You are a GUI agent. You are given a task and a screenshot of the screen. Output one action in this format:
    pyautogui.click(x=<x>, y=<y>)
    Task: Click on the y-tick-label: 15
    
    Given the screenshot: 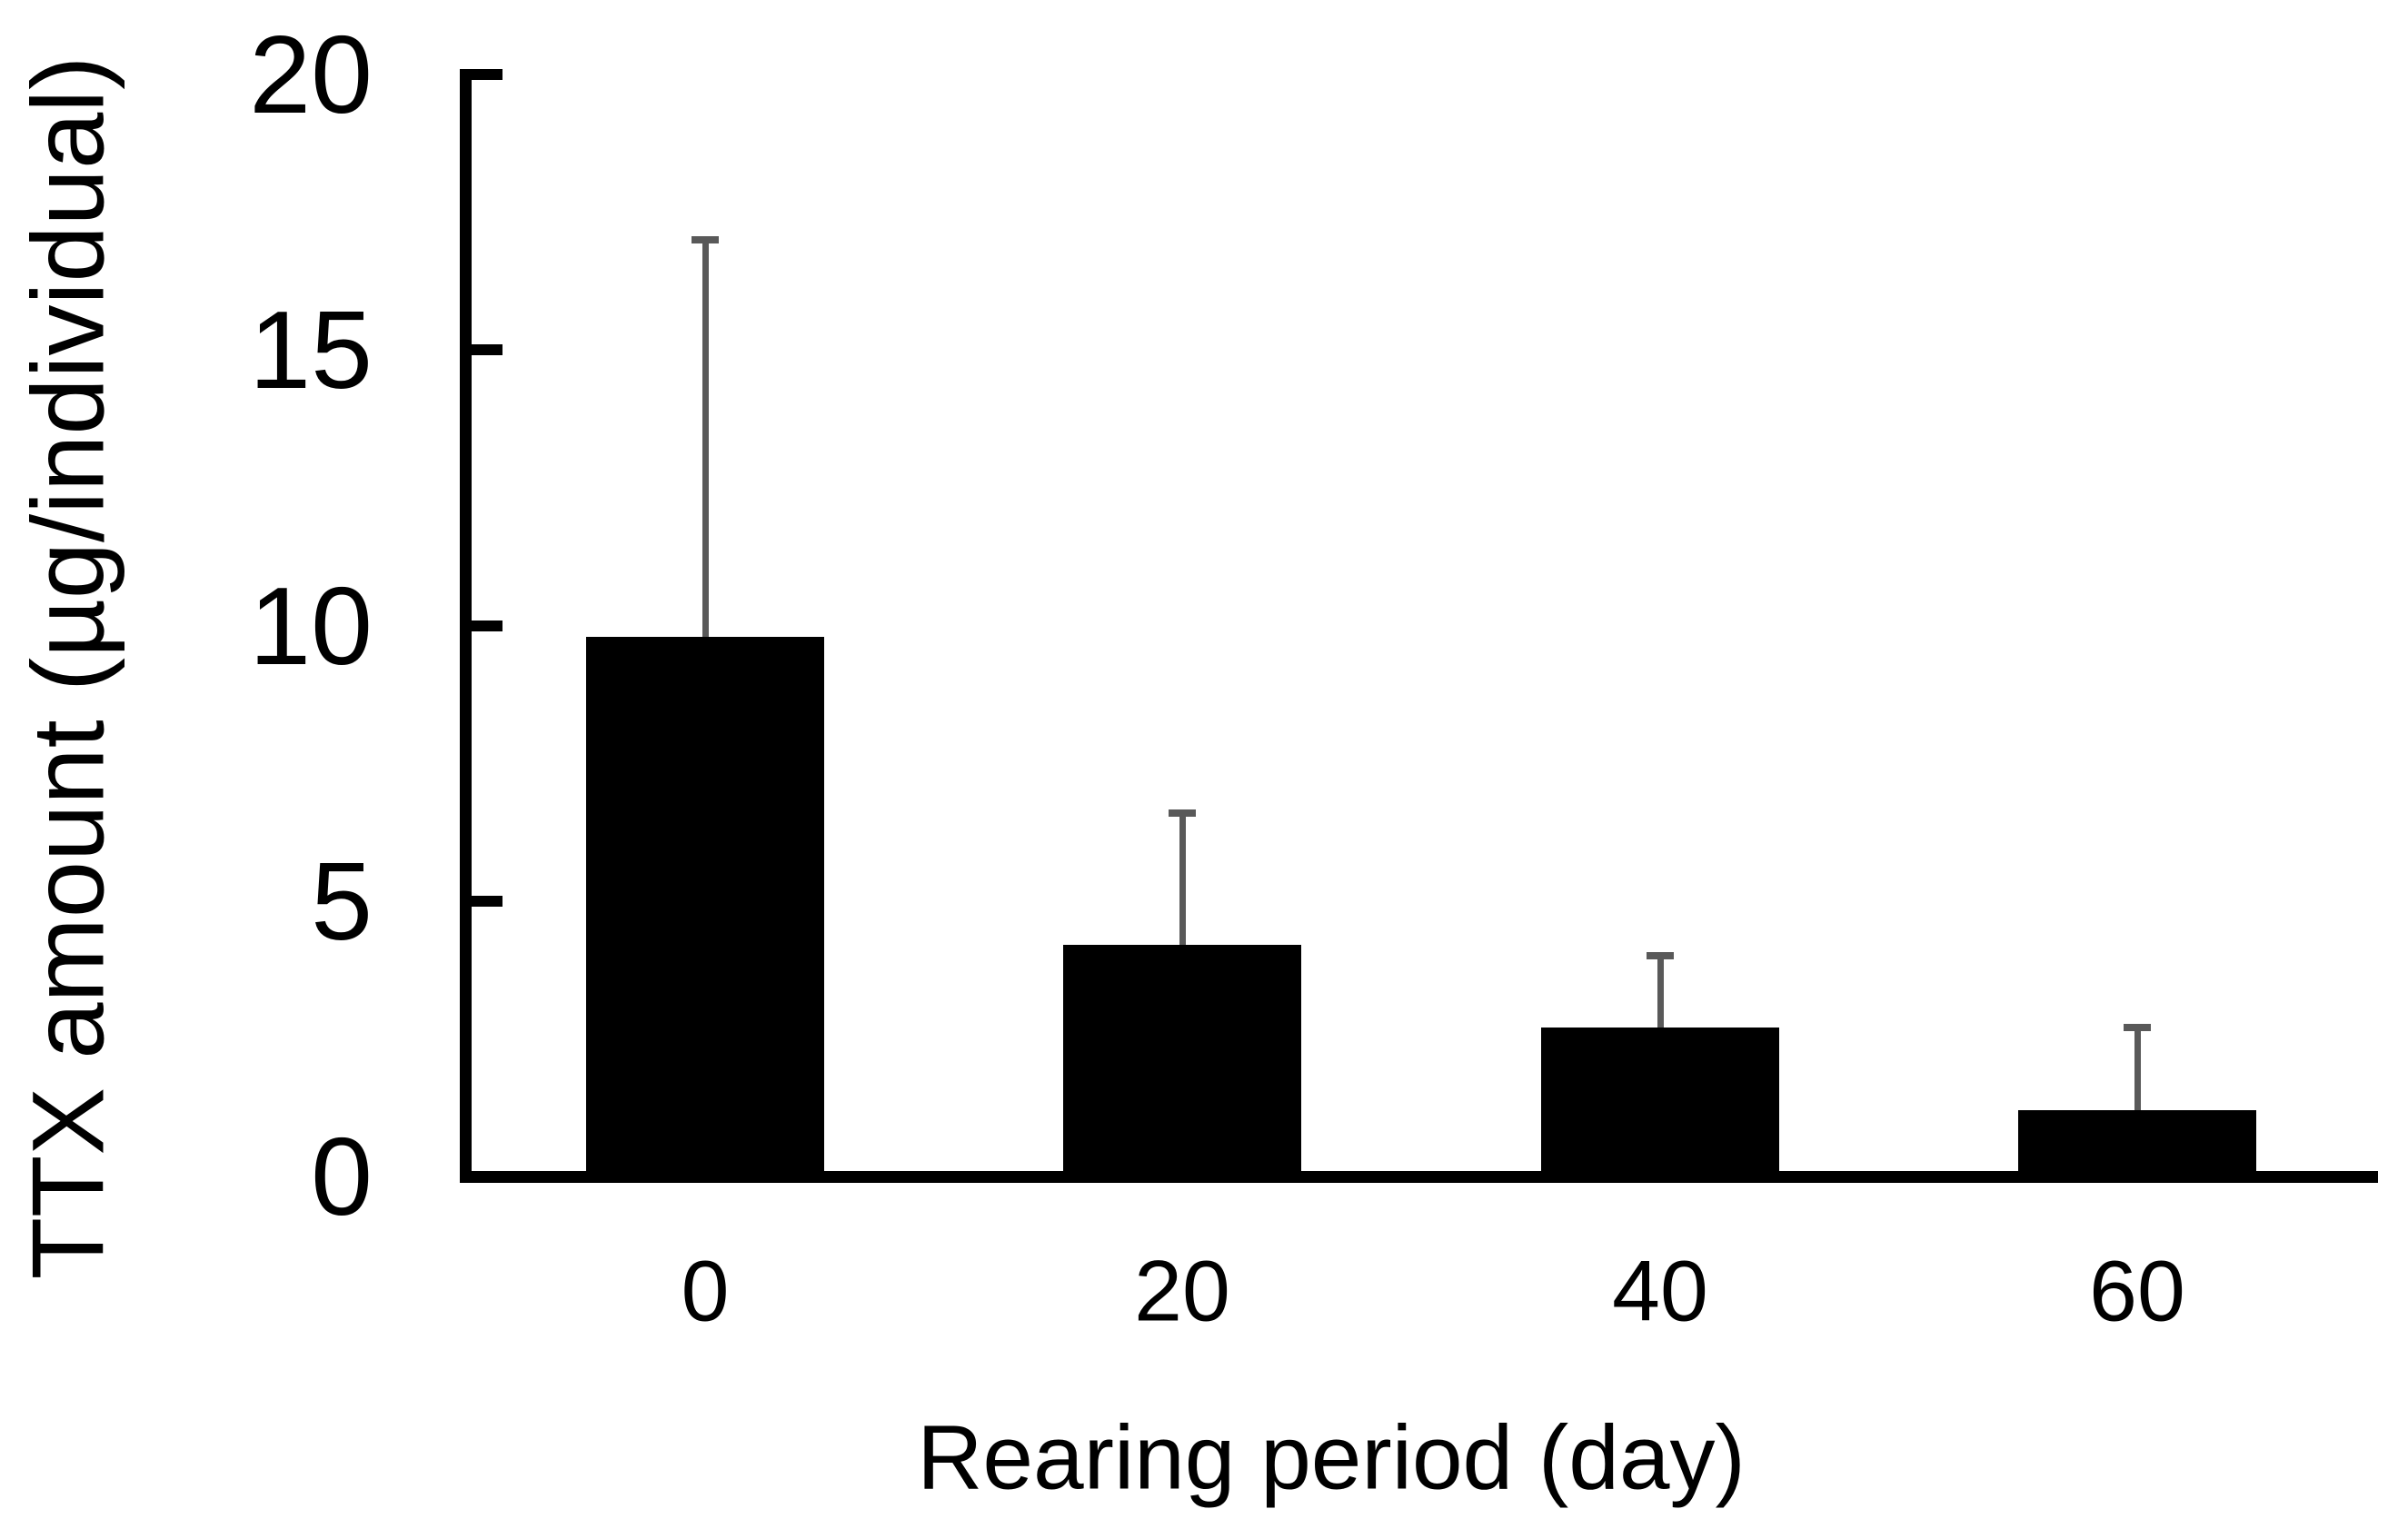 What is the action you would take?
    pyautogui.click(x=311, y=350)
    